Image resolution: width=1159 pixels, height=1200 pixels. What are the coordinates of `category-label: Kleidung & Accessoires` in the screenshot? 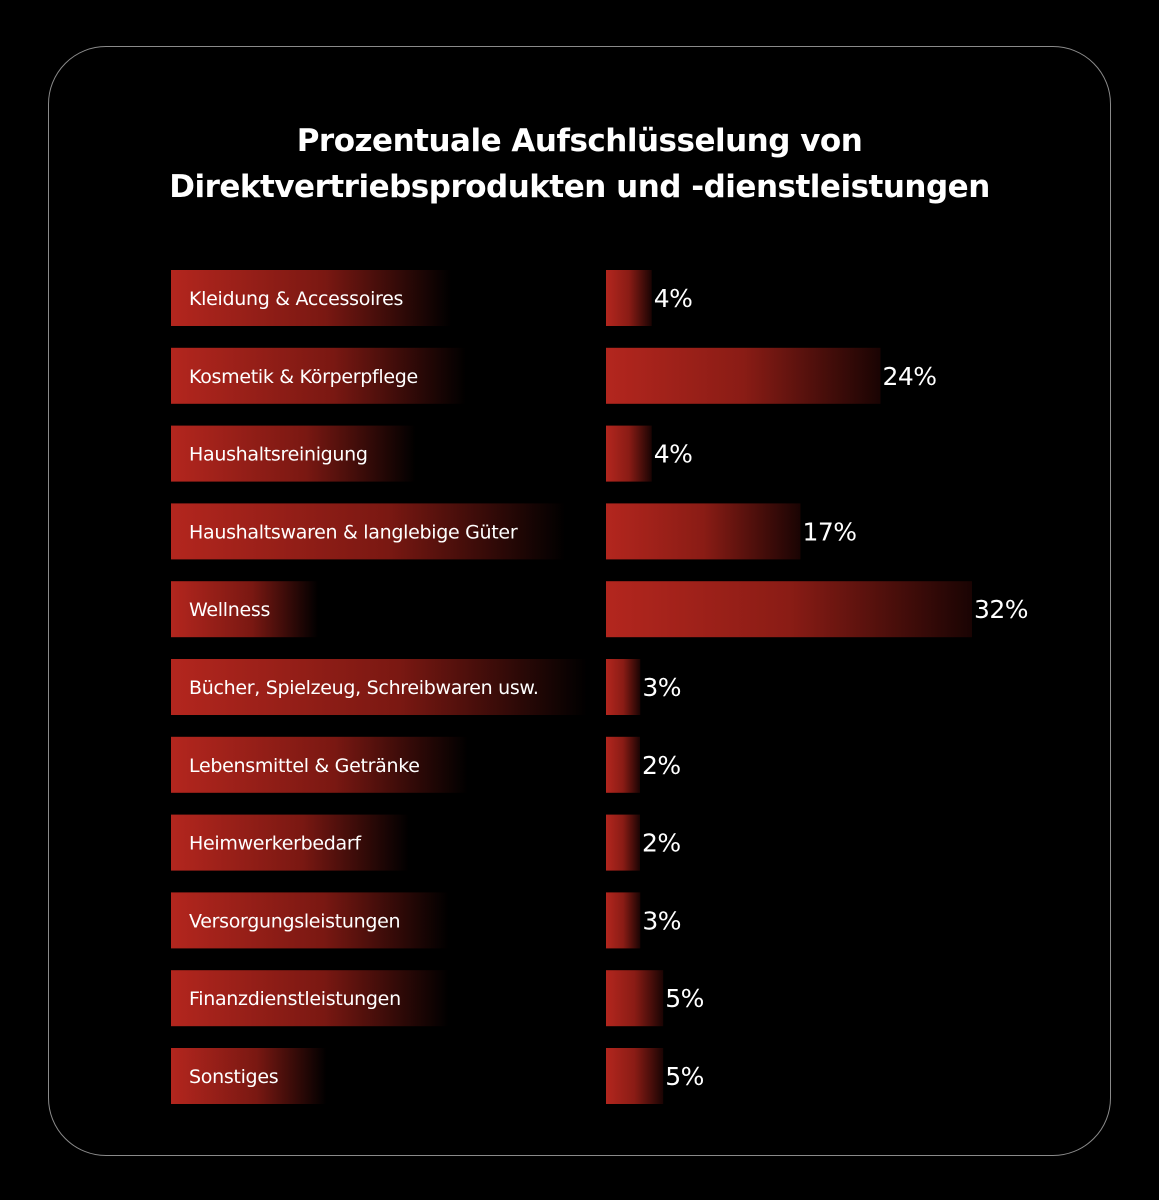 It's located at (296, 299).